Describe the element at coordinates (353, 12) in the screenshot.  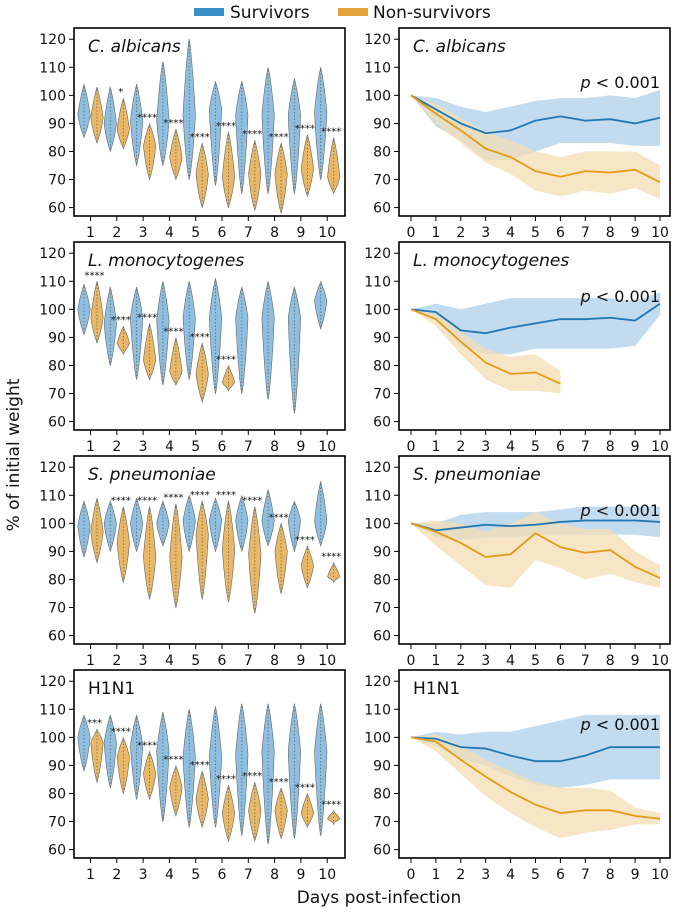
I see `legend-swatch-nonsurvivors` at that location.